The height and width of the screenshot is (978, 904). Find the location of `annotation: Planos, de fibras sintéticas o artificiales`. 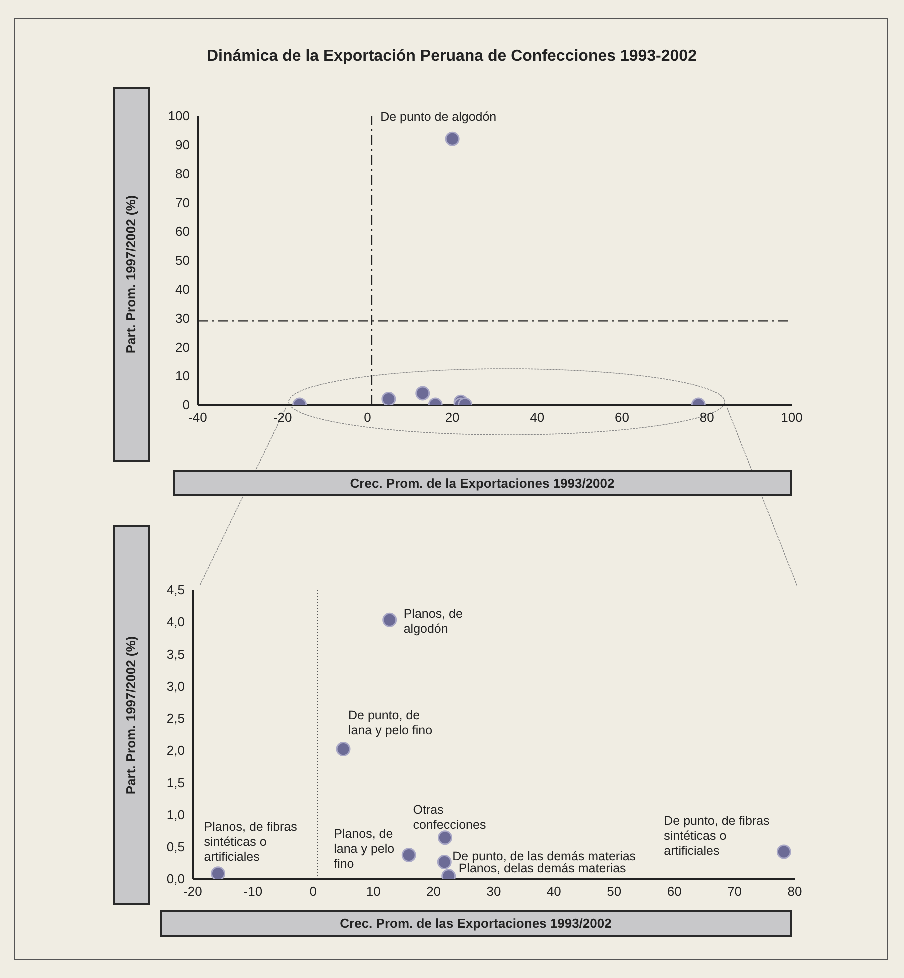

annotation: Planos, de fibras sintéticas o artificiales is located at coordinates (251, 842).